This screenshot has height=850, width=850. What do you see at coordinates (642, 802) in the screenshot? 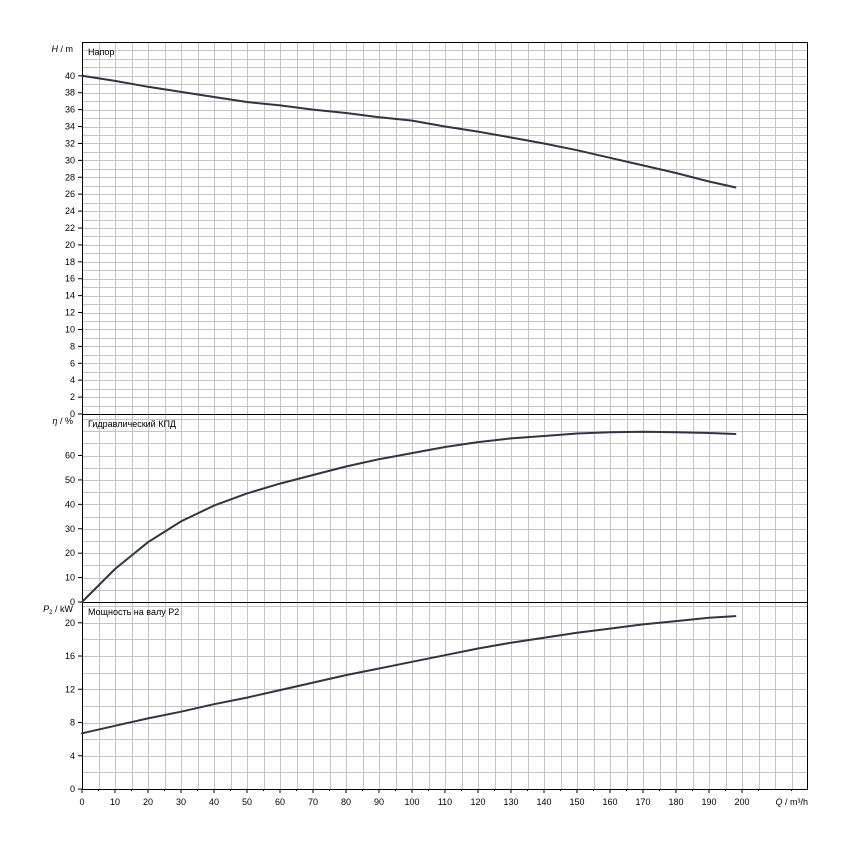
I see `x-tick-label: 170` at bounding box center [642, 802].